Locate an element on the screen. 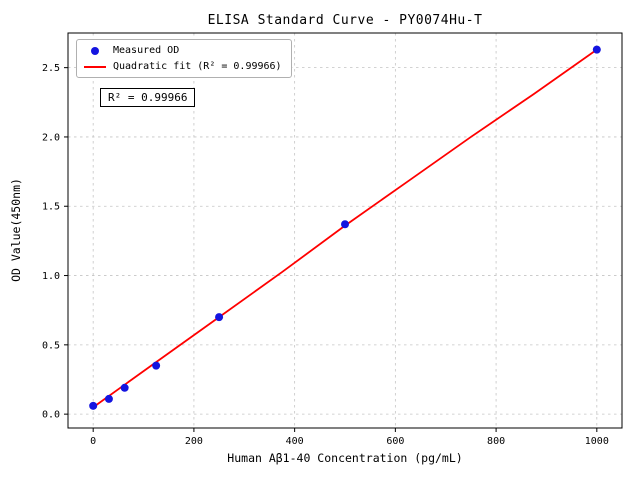  line-marker-icon is located at coordinates (95, 66).